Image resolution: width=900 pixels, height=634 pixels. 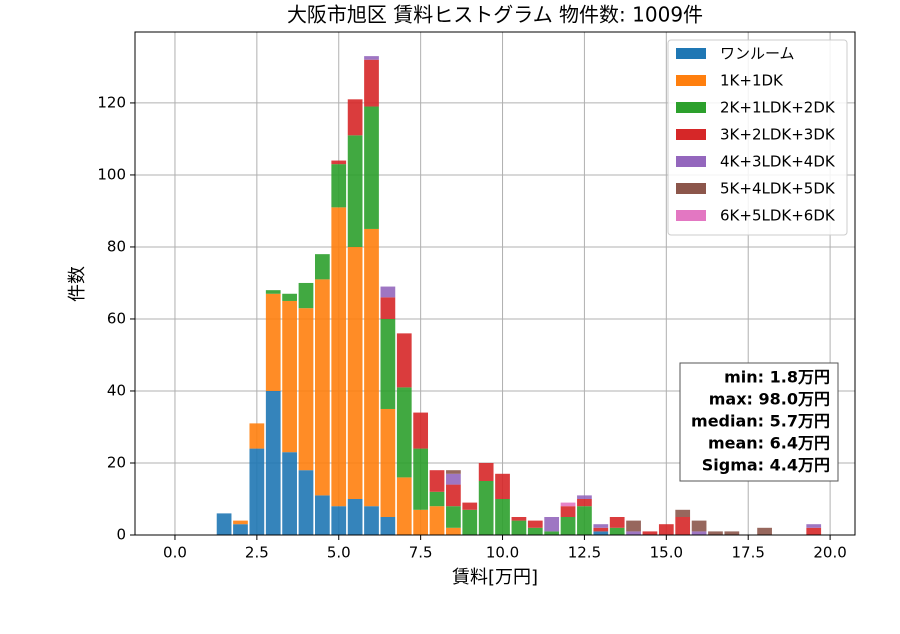 What do you see at coordinates (584, 553) in the screenshot?
I see `x-tick-label: 12.5` at bounding box center [584, 553].